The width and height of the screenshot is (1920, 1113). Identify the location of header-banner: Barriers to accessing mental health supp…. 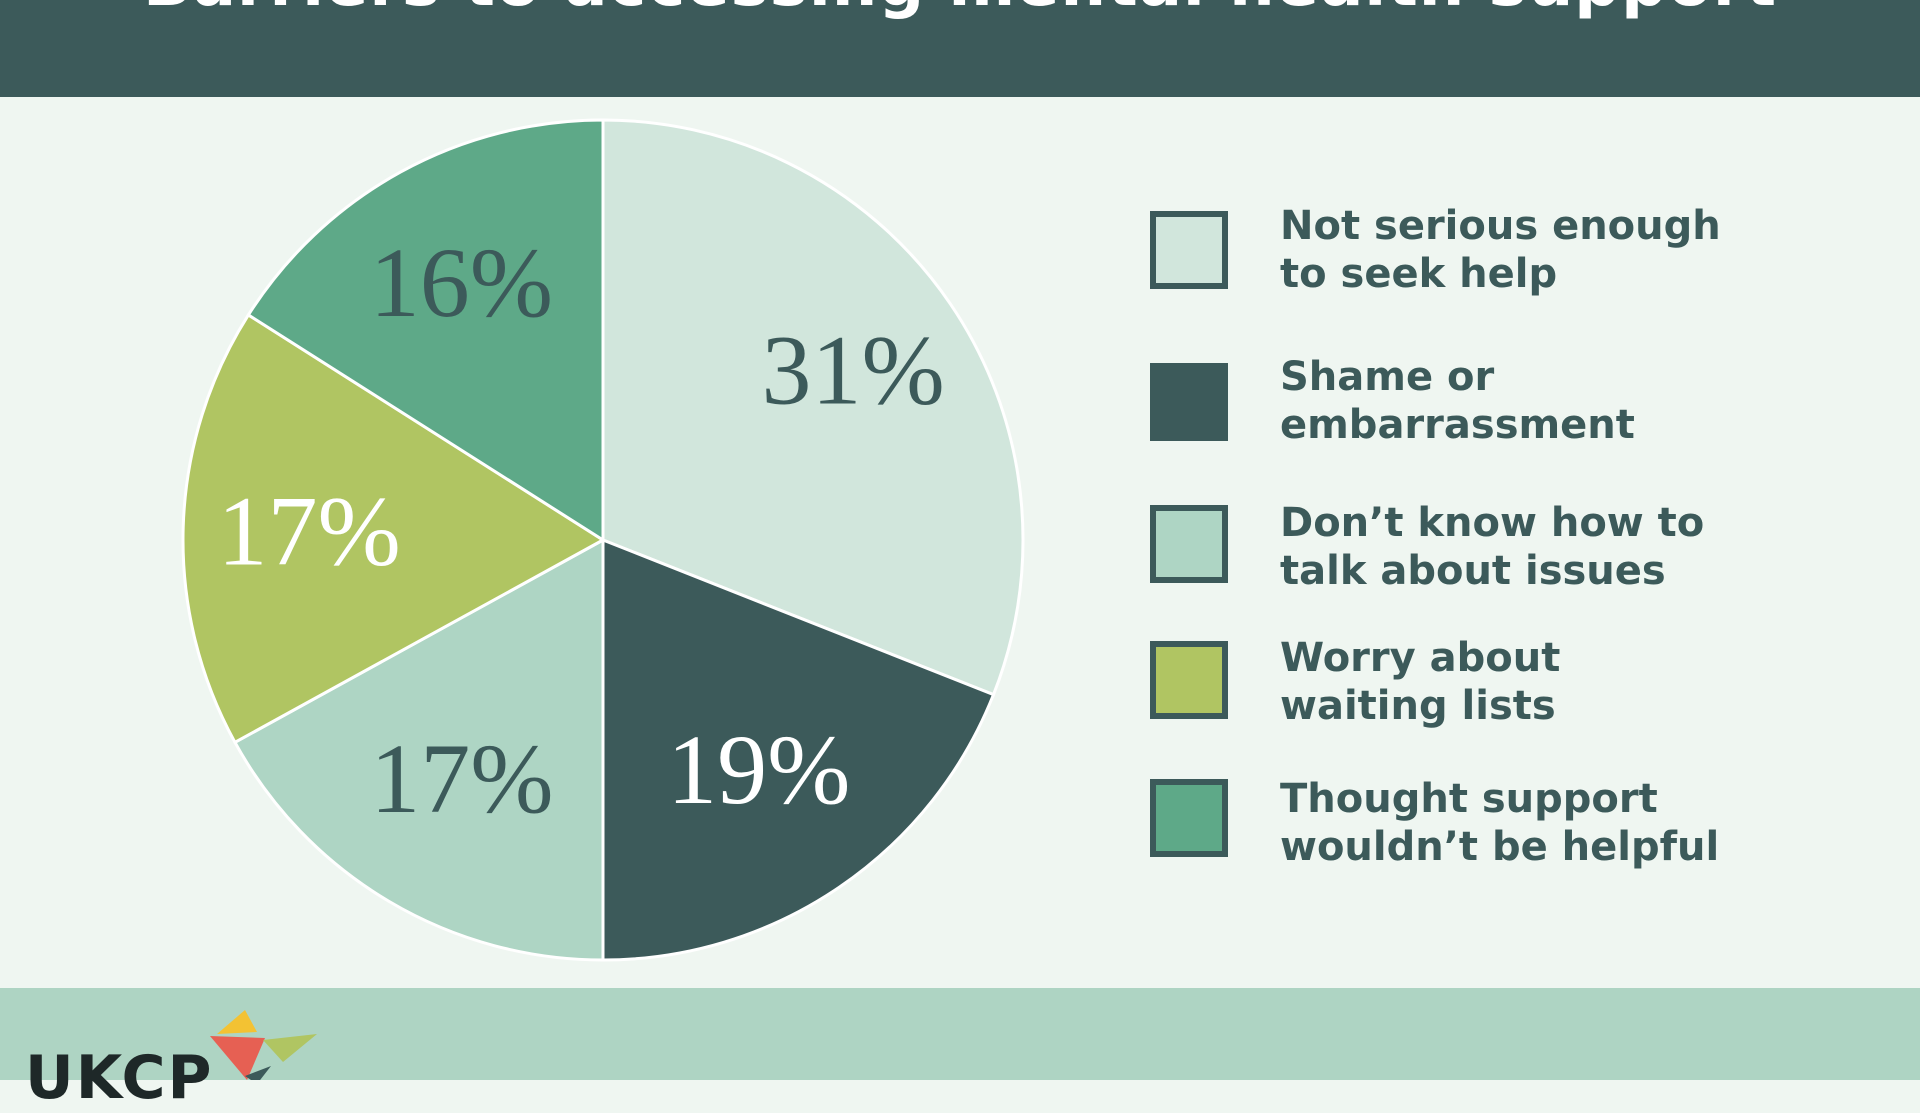
(960, 48).